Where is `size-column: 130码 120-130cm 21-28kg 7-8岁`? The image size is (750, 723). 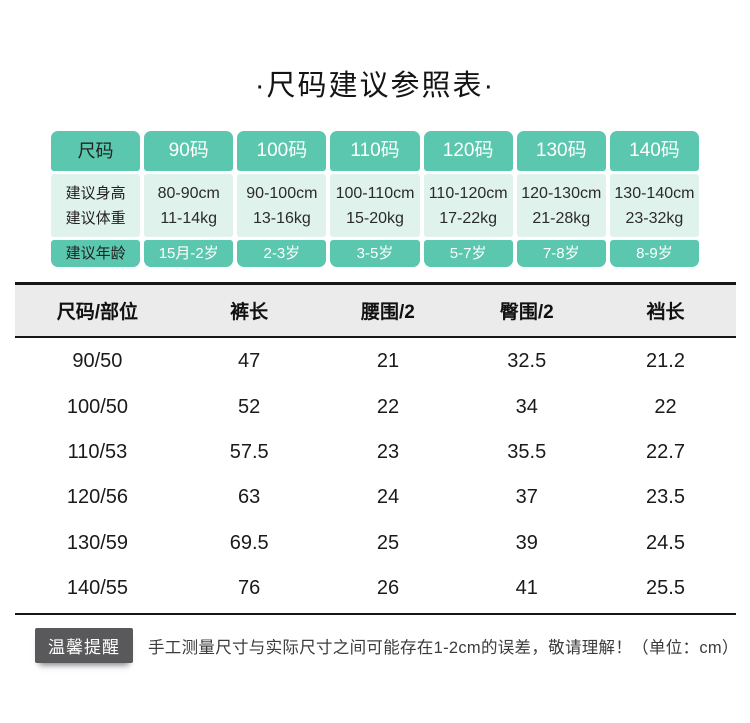 size-column: 130码 120-130cm 21-28kg 7-8岁 is located at coordinates (561, 199).